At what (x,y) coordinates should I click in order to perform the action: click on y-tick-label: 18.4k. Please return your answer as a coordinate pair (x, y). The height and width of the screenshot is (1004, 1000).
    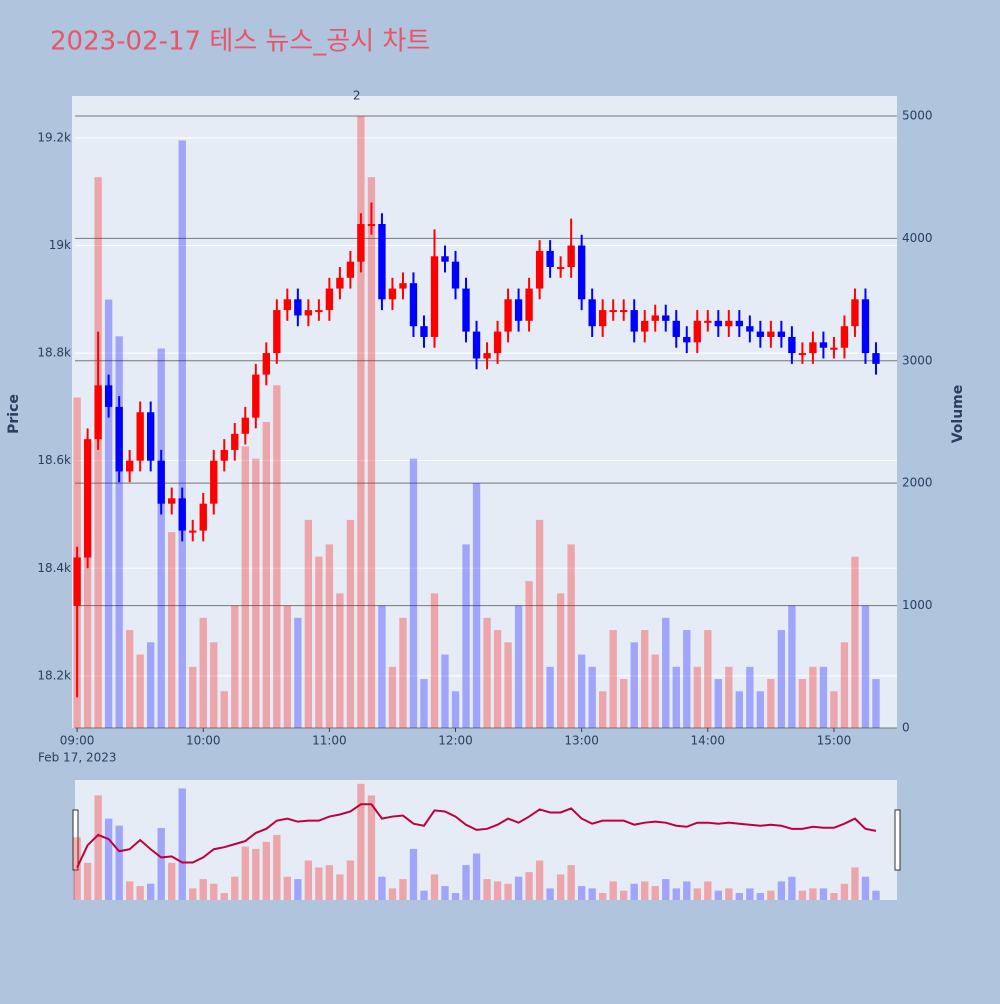
    Looking at the image, I should click on (54, 568).